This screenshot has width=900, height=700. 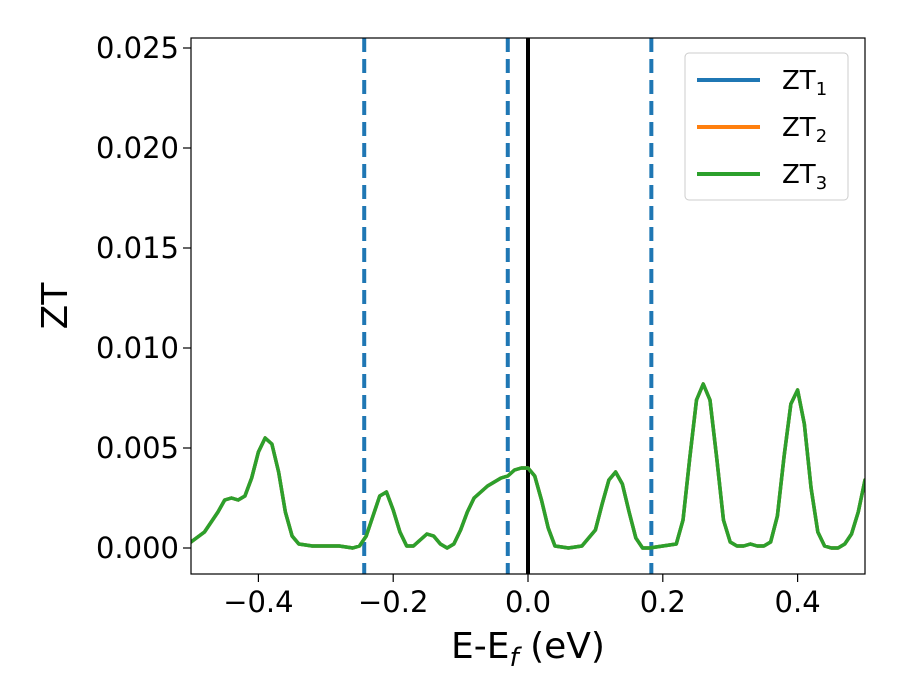 What do you see at coordinates (137, 548) in the screenshot?
I see `y-tick-label: 0.000` at bounding box center [137, 548].